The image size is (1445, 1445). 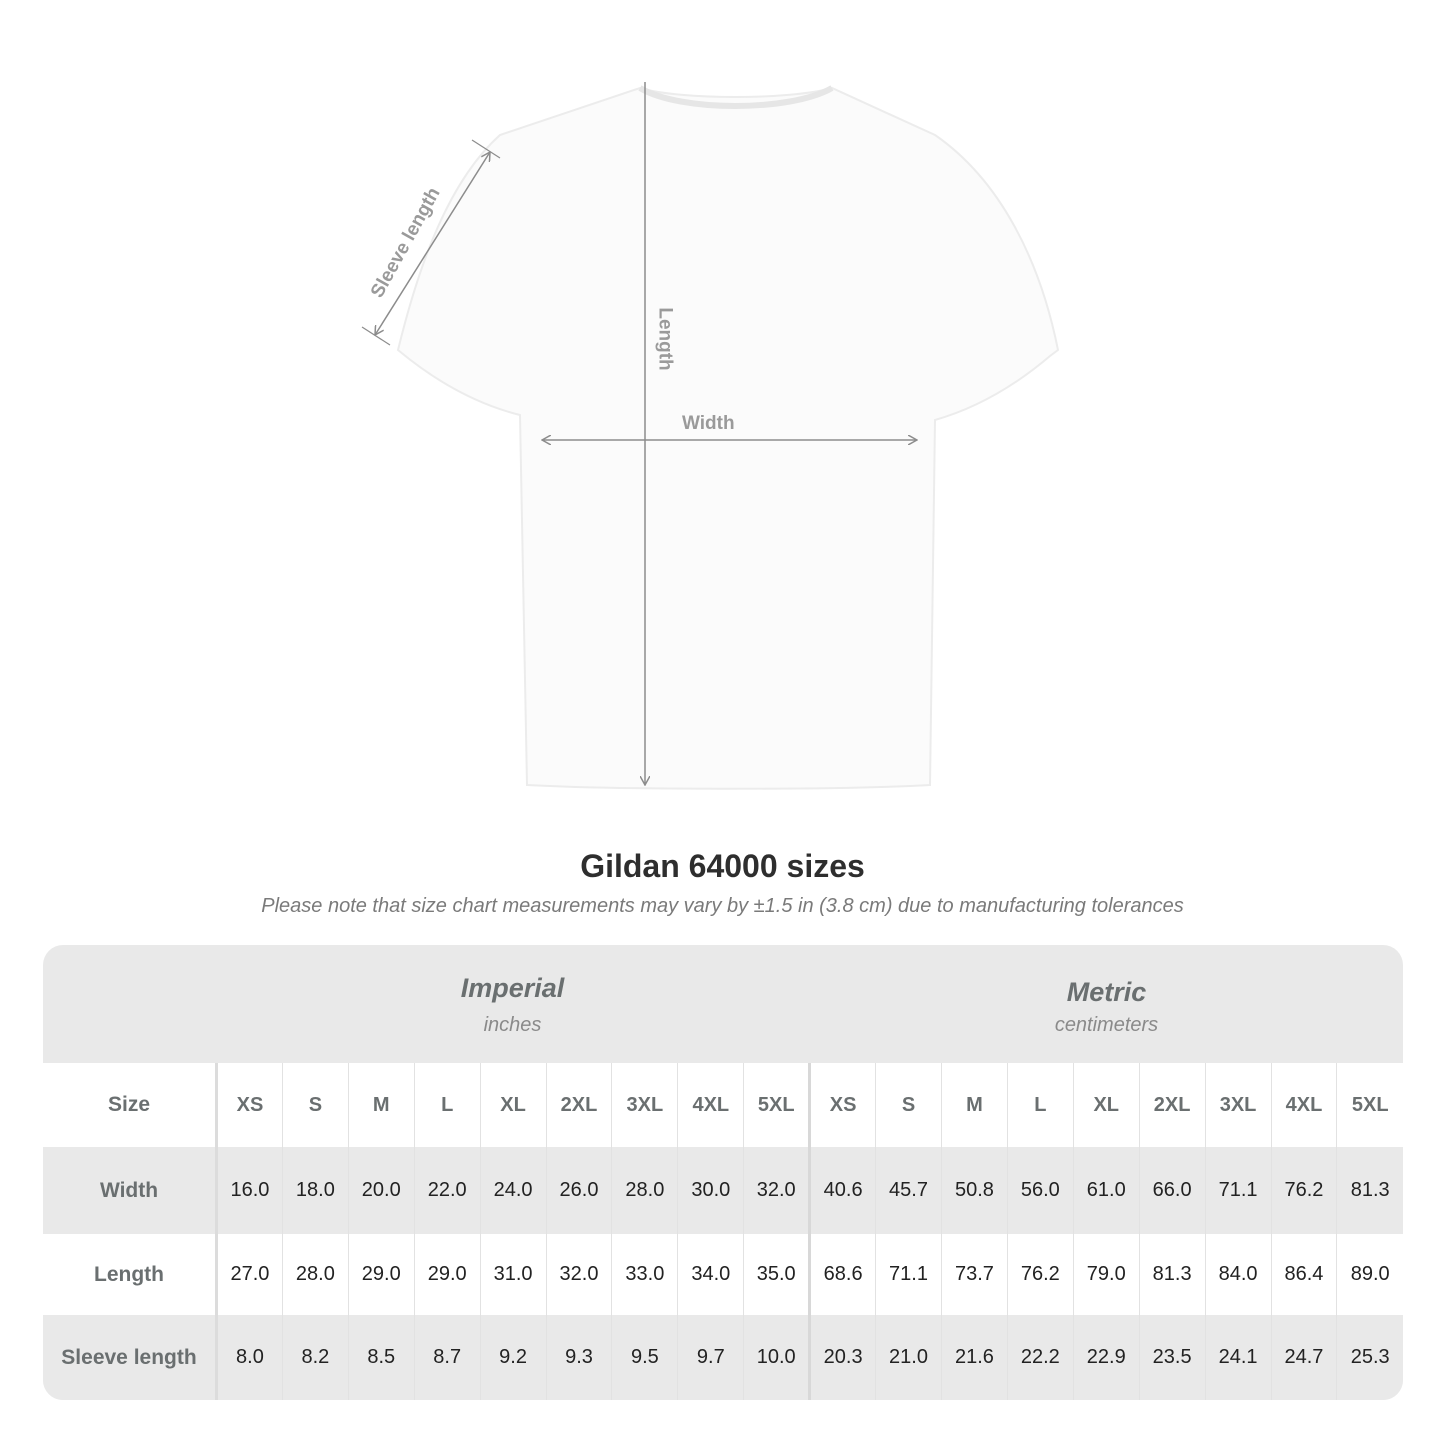 What do you see at coordinates (1303, 1274) in the screenshot?
I see `metric-value-cell: 86.4` at bounding box center [1303, 1274].